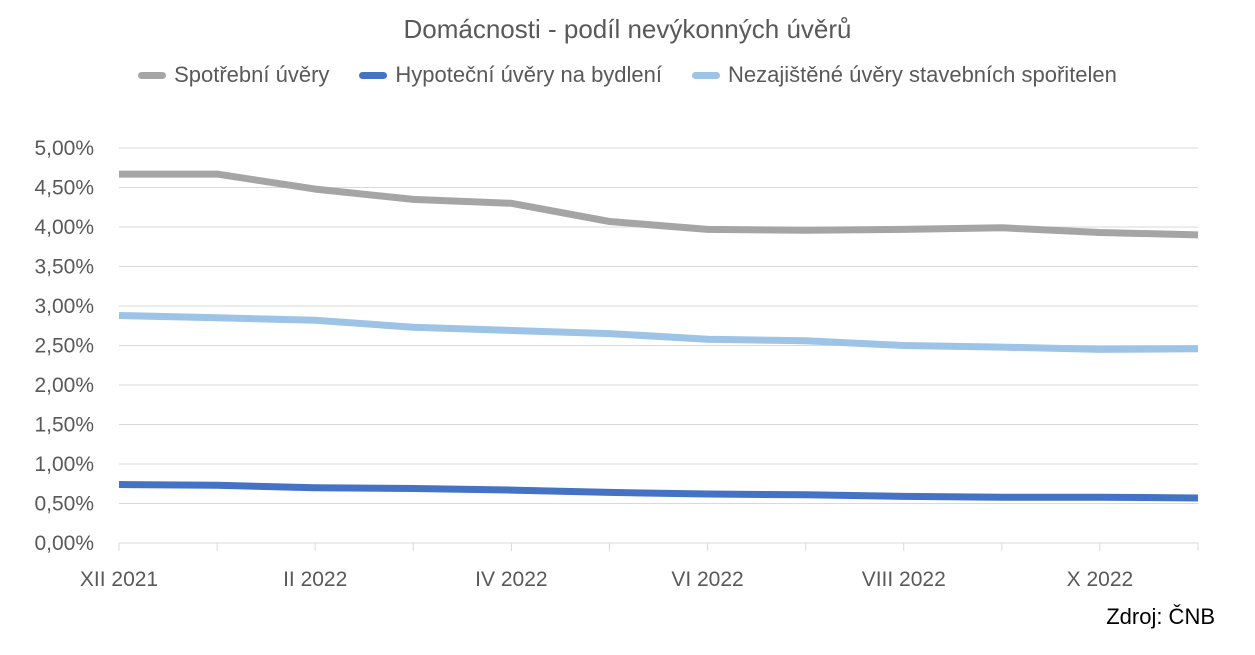 The height and width of the screenshot is (655, 1255). Describe the element at coordinates (658, 546) in the screenshot. I see `x-axis` at that location.